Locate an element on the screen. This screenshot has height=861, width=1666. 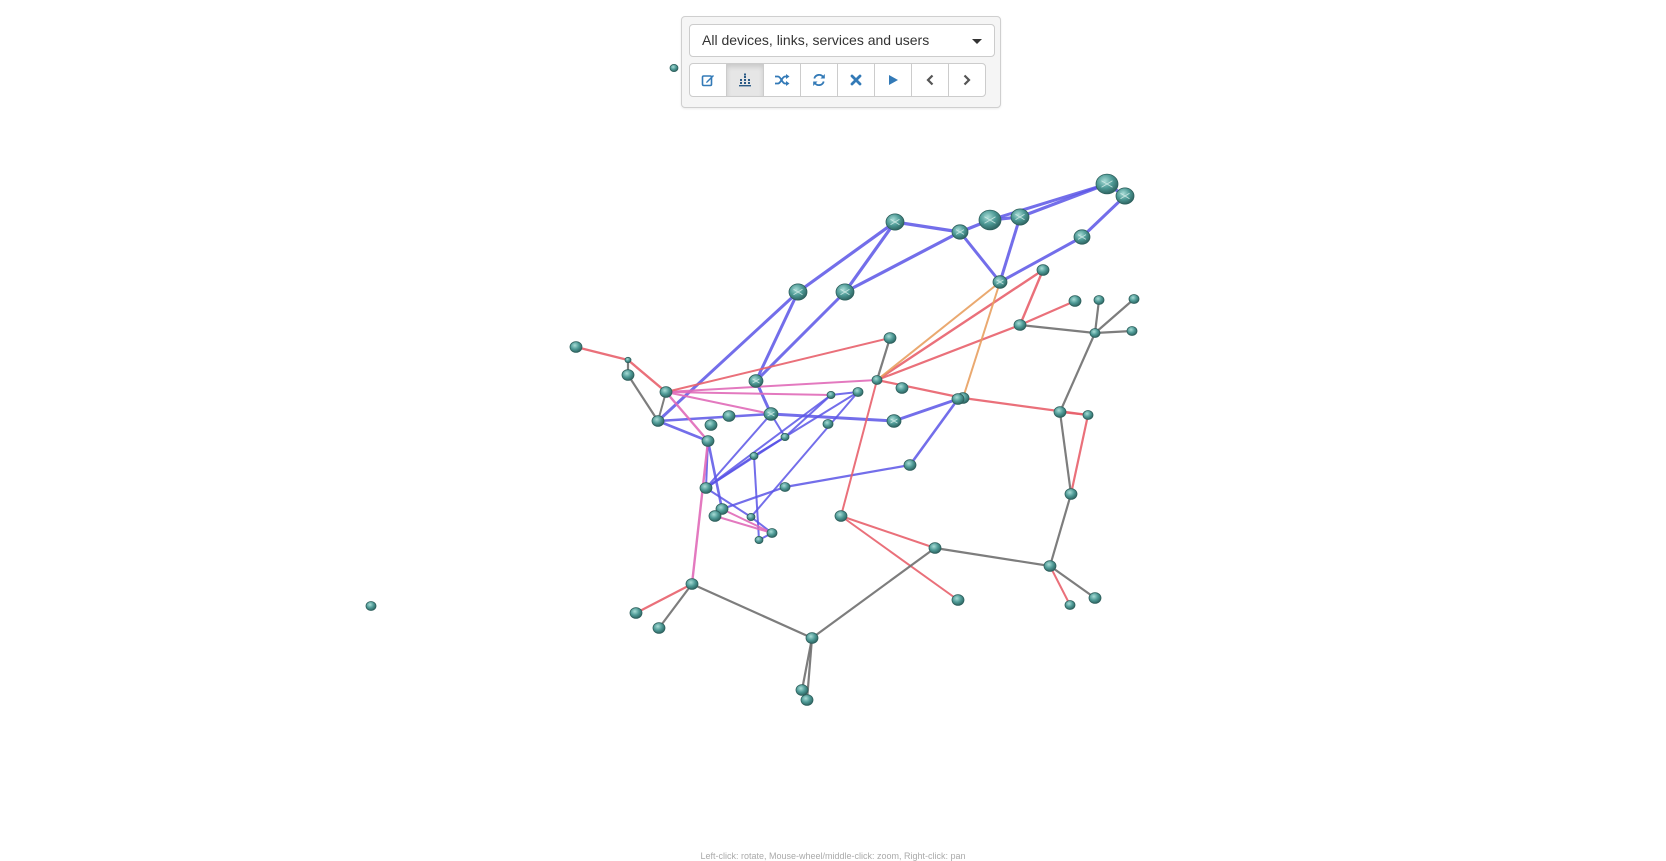
shuffle-button is located at coordinates (782, 80).